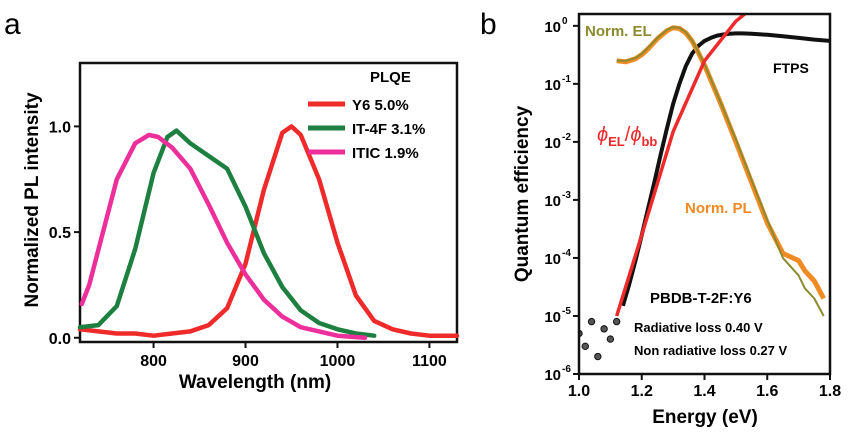 Image resolution: width=848 pixels, height=440 pixels. Describe the element at coordinates (12, 24) in the screenshot. I see `panel-a-label: a` at that location.